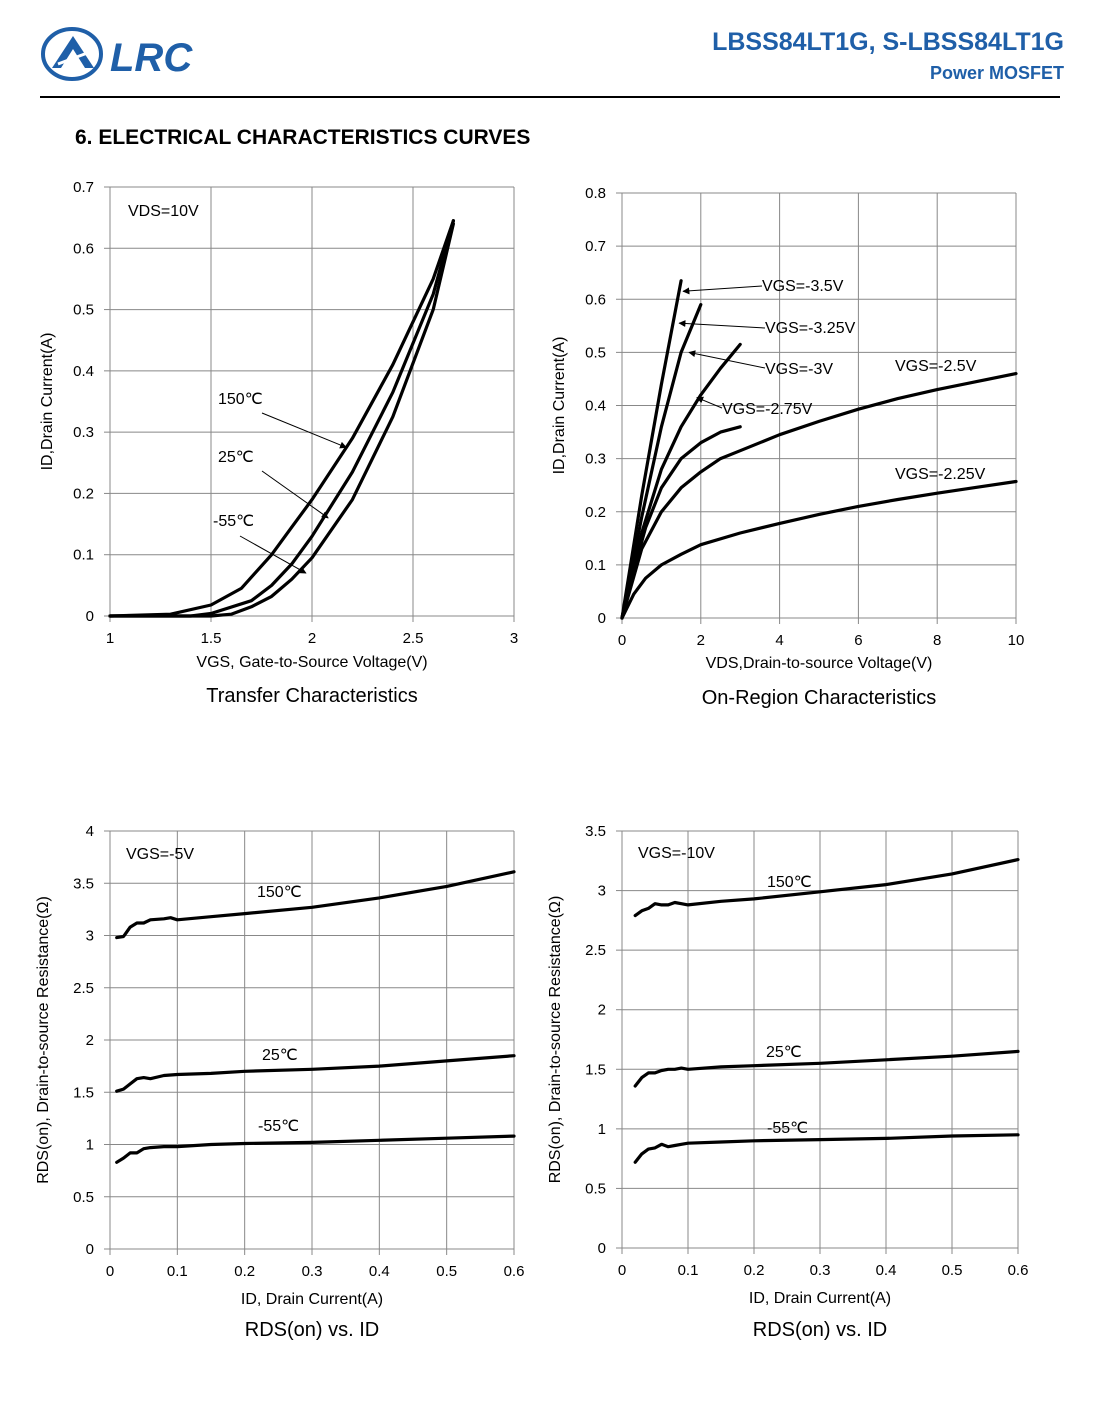 This screenshot has height=1411, width=1102. What do you see at coordinates (446, 1271) in the screenshot?
I see `chart3-x-tick-label: 0.5` at bounding box center [446, 1271].